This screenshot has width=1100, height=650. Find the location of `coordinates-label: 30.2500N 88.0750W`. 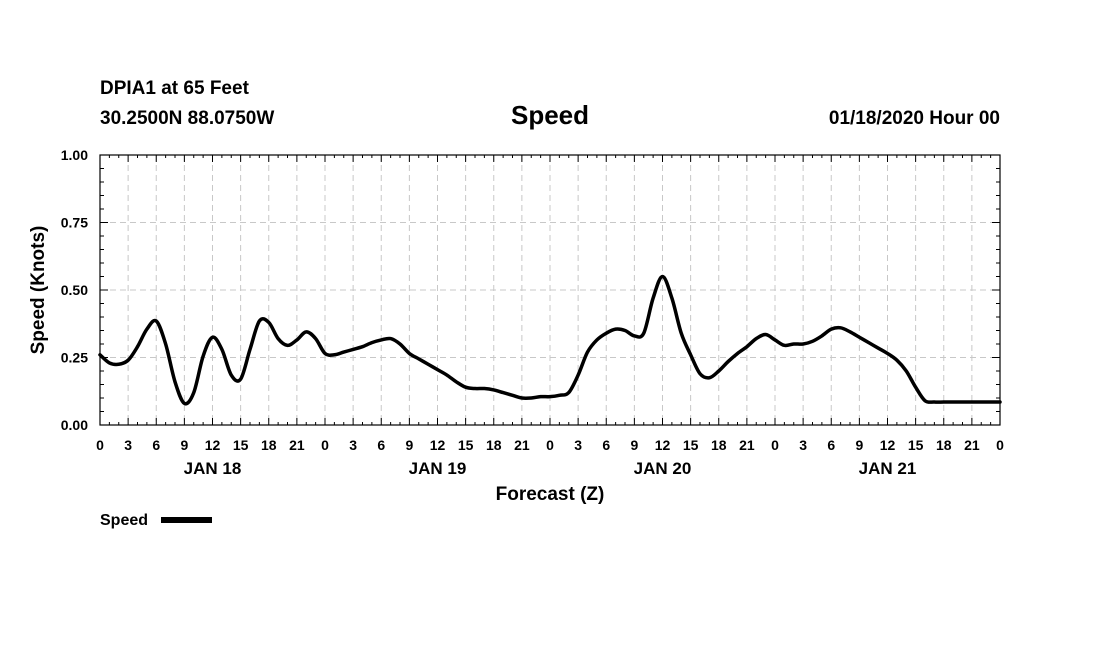

coordinates-label: 30.2500N 88.0750W is located at coordinates (187, 118).